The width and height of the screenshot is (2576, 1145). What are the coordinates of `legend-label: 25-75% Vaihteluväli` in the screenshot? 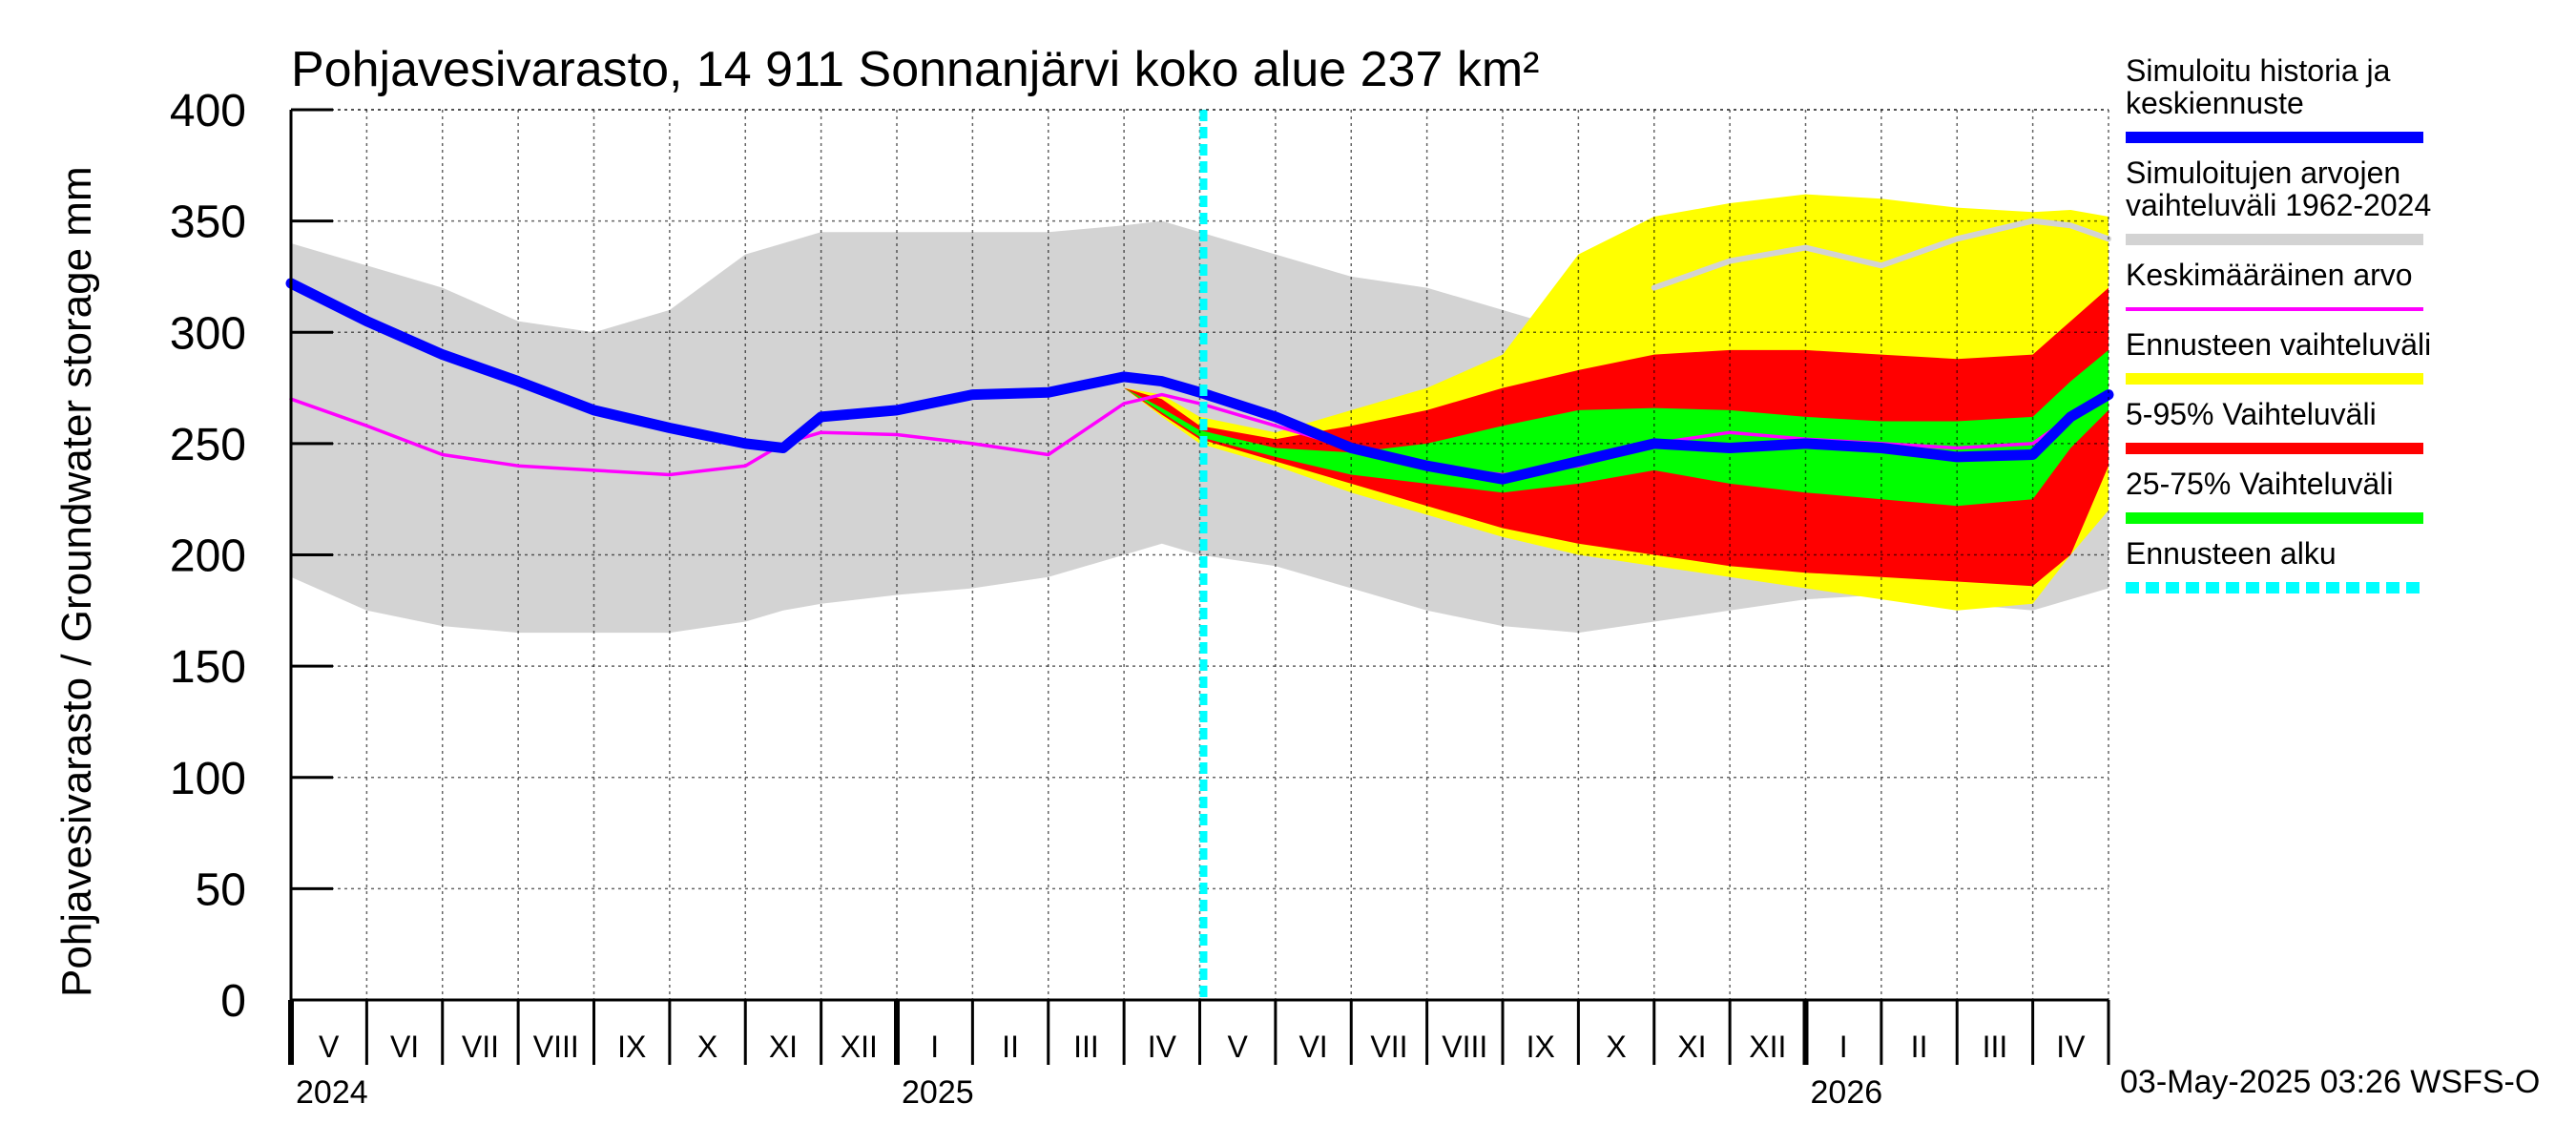 It's located at (2259, 484).